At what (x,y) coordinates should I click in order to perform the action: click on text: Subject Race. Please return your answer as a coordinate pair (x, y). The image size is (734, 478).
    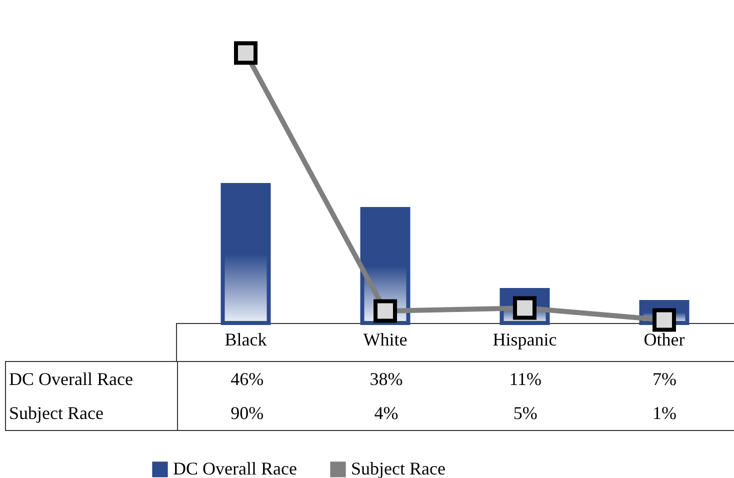
    Looking at the image, I should click on (56, 412).